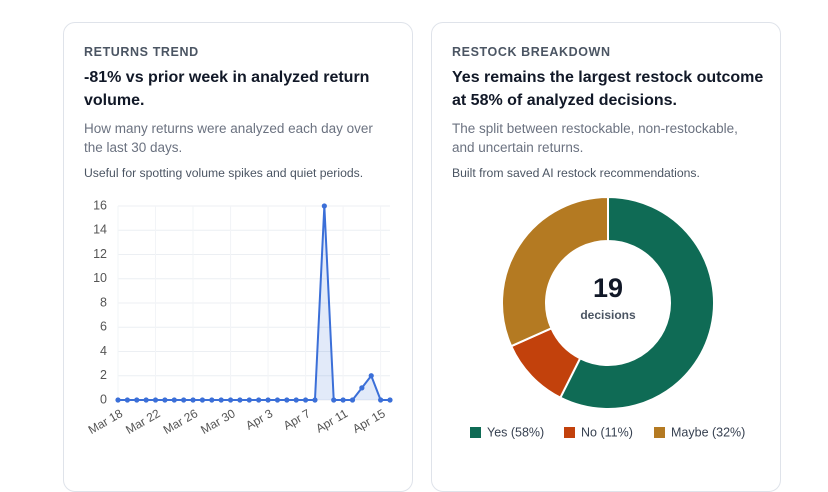  I want to click on y-tick-label: 14, so click(100, 230).